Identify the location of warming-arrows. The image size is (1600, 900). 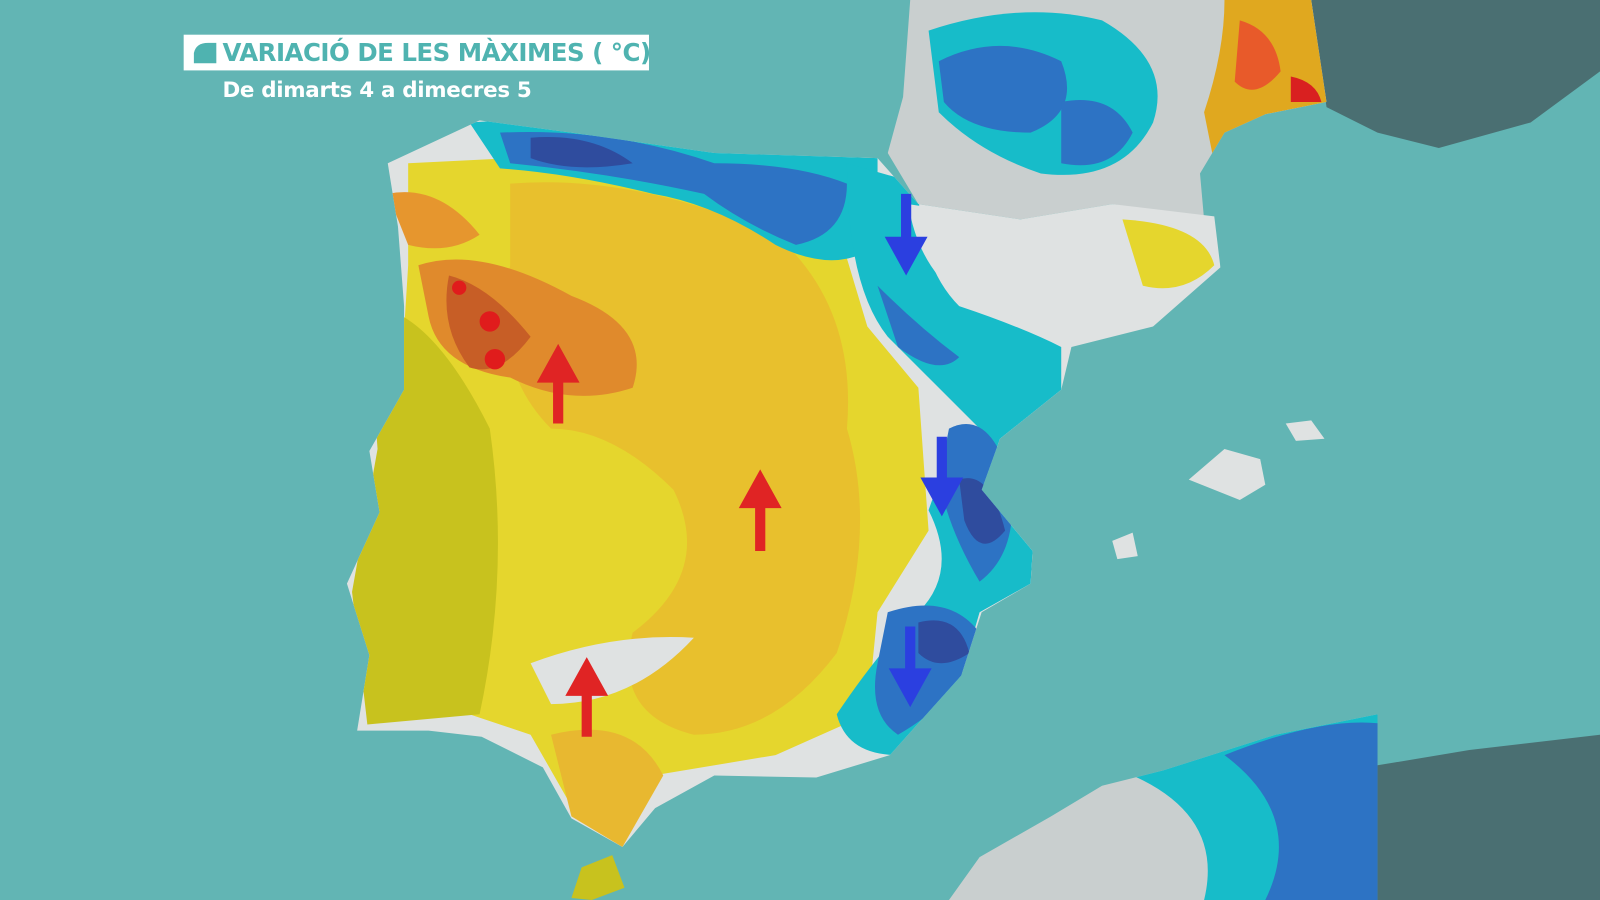
(659, 540).